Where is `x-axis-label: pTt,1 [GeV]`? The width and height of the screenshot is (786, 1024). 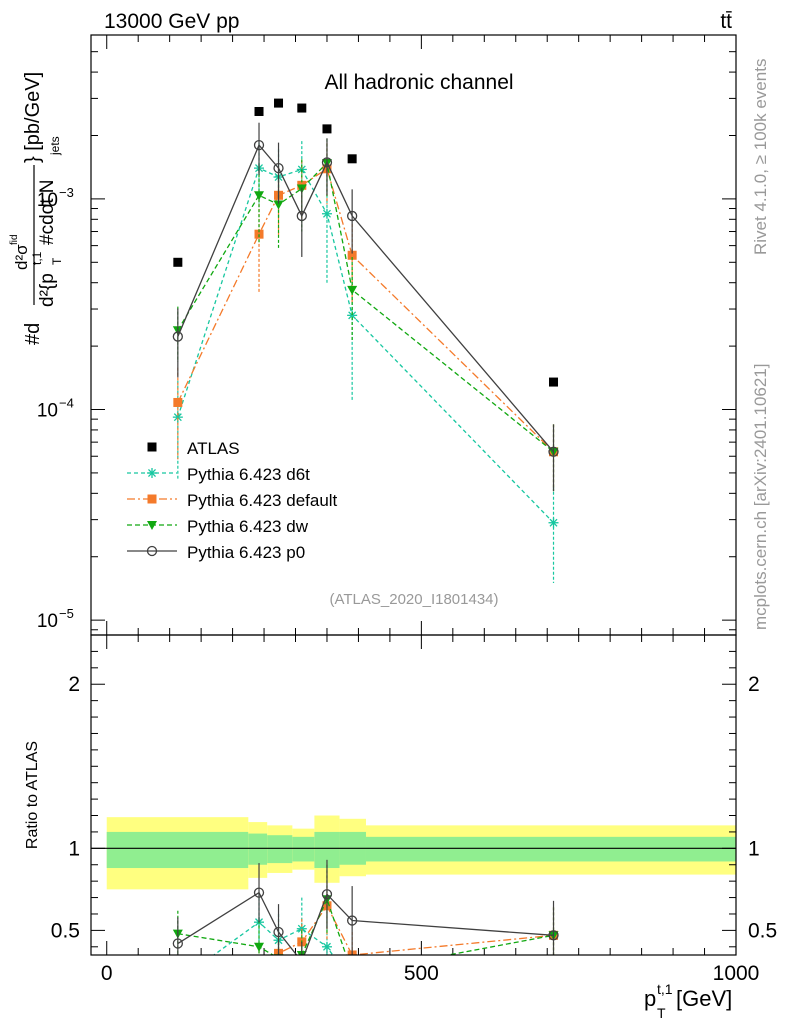 x-axis-label: pTt,1 [GeV] is located at coordinates (688, 1001).